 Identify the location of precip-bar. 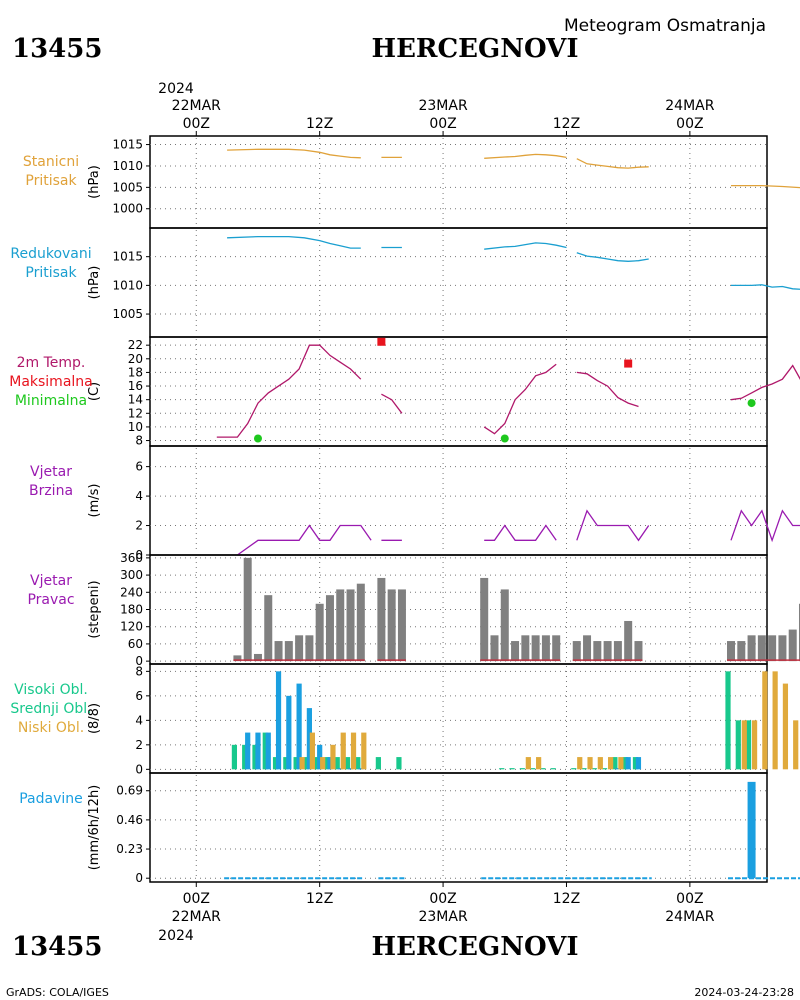
(751, 830).